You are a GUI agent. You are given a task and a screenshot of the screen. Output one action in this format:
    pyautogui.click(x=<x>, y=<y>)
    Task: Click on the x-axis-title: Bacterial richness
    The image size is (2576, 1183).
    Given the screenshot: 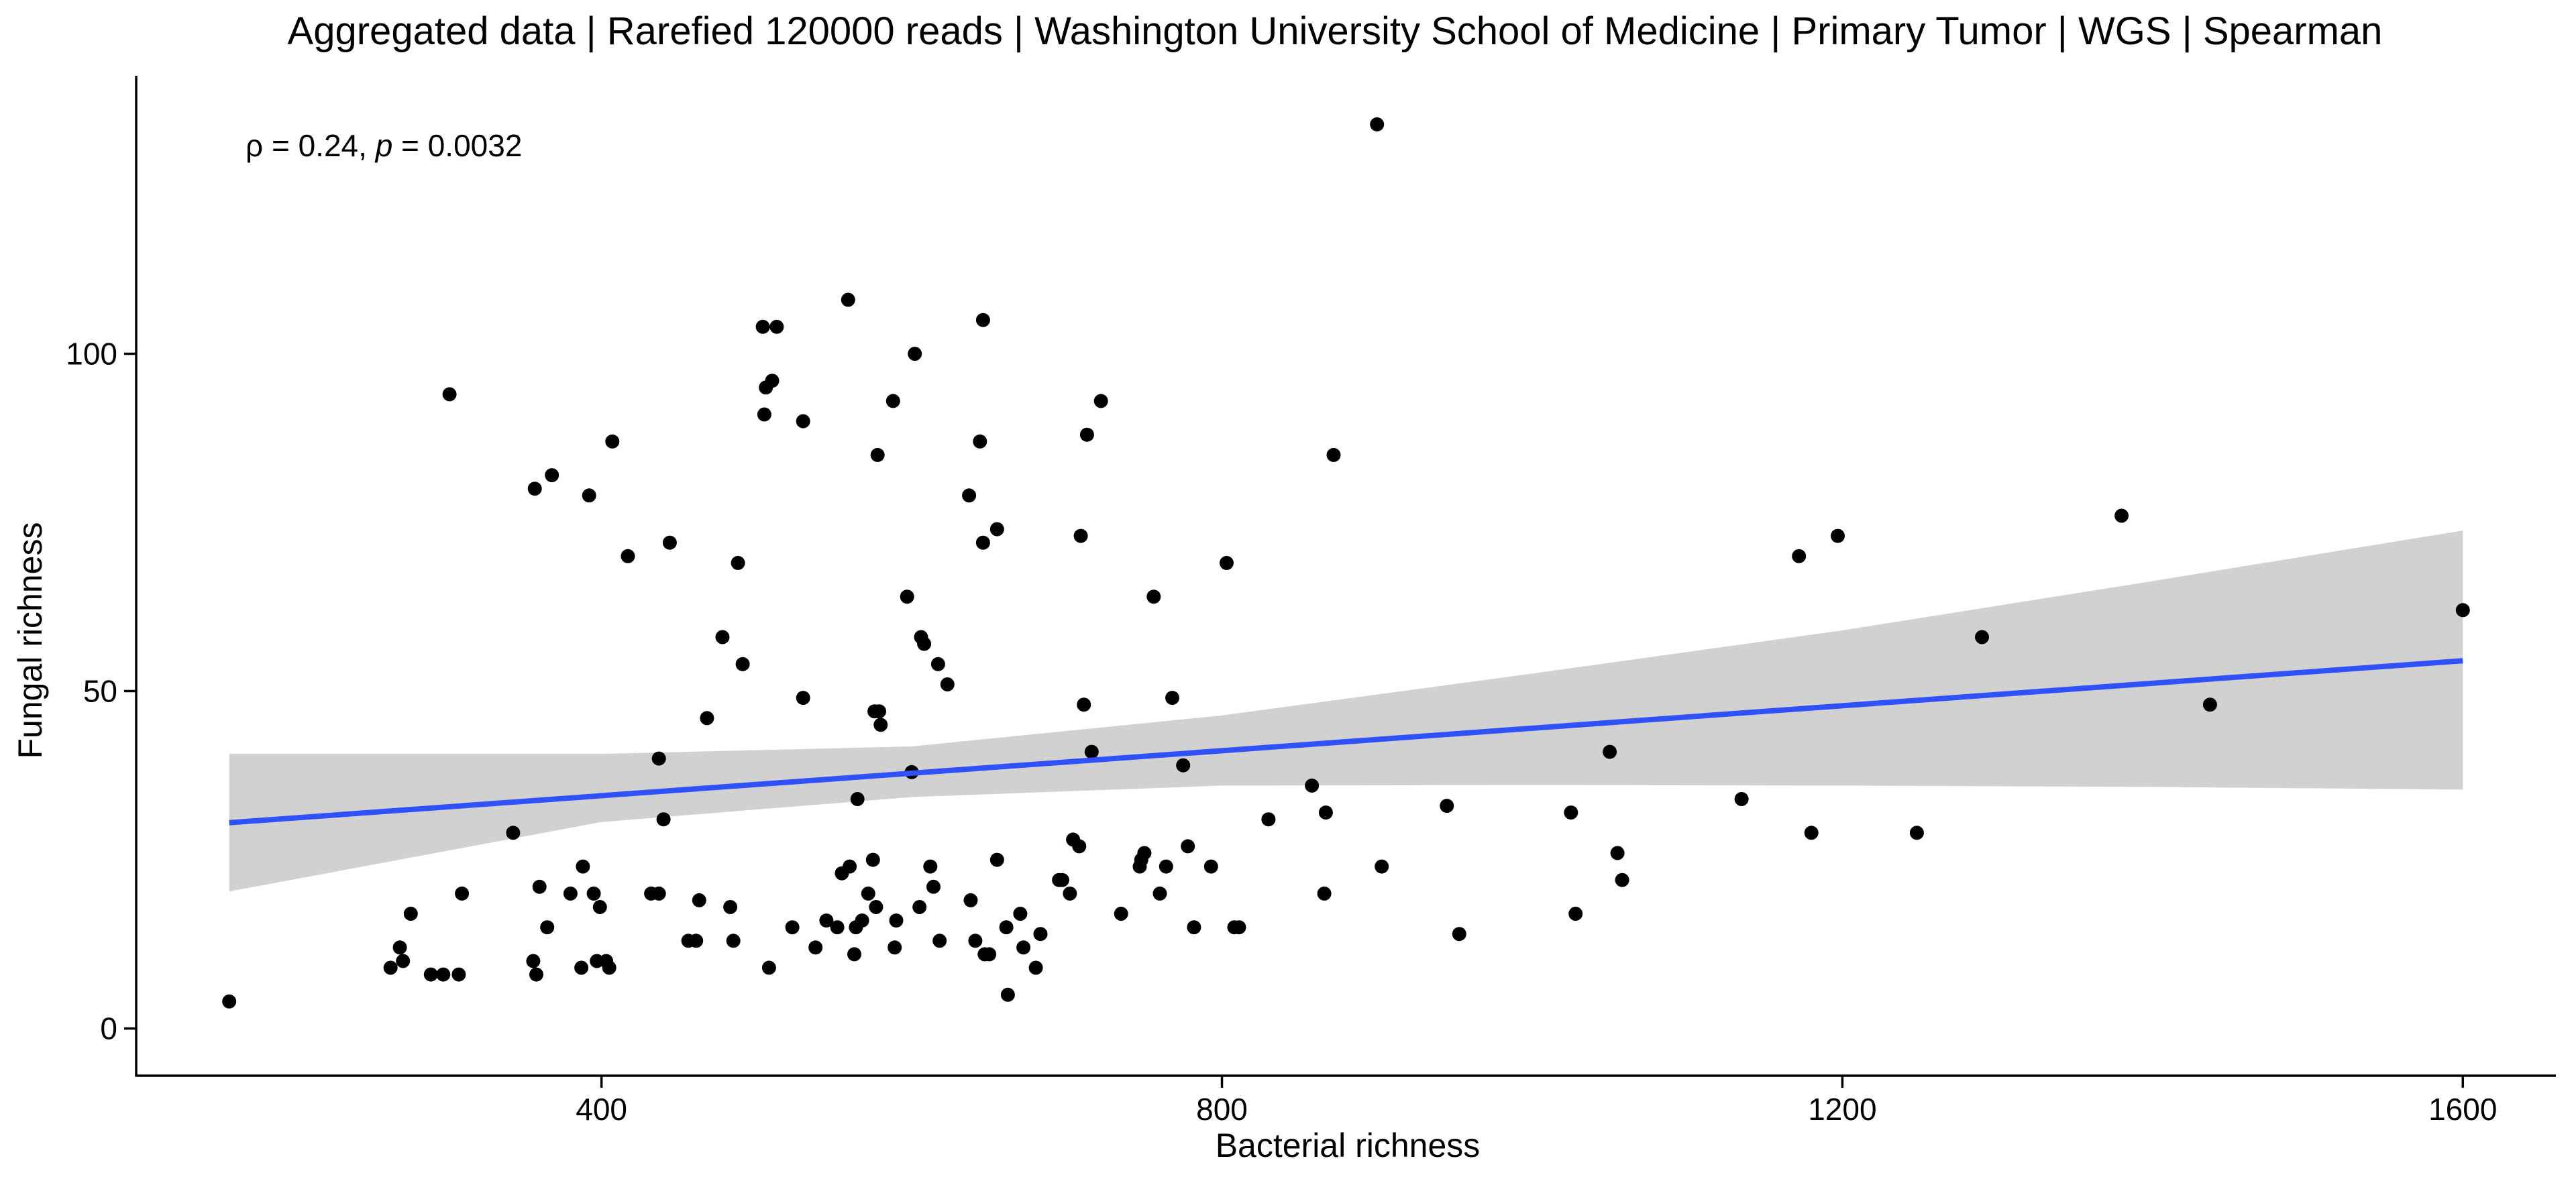 What is the action you would take?
    pyautogui.click(x=1348, y=1145)
    